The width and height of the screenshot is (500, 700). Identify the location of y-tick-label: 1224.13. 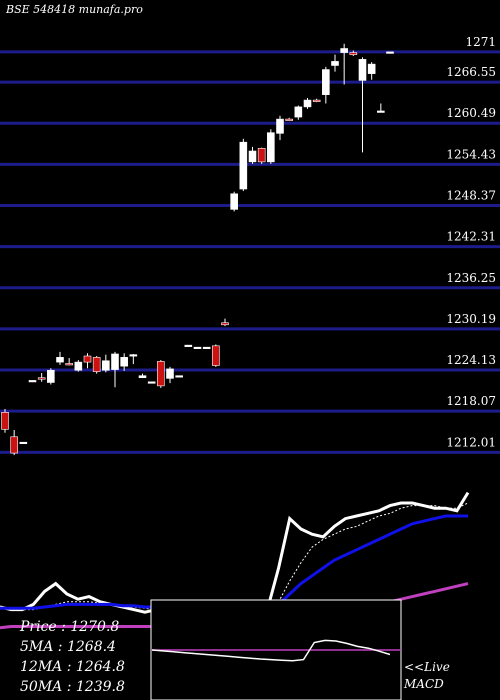
(471, 360).